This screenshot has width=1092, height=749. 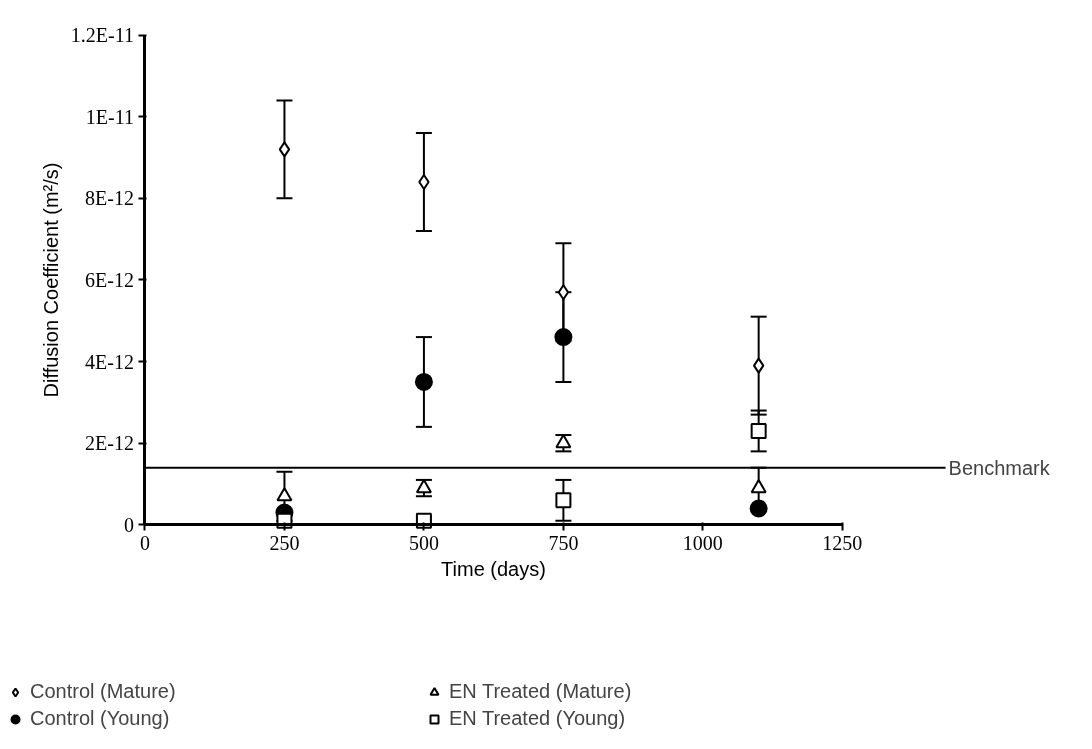 I want to click on y-tick-label: 1E-11, so click(x=109, y=116).